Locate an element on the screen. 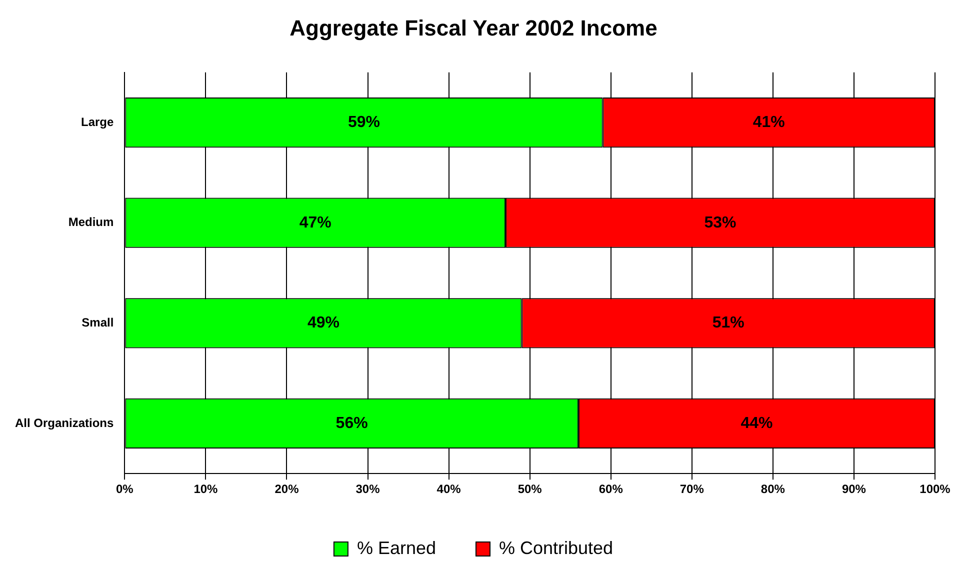  x-tick-label: 50% is located at coordinates (530, 489).